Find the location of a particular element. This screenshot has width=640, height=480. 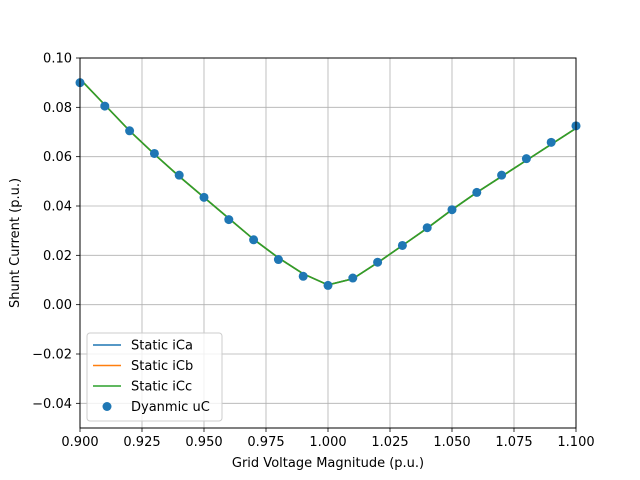

legend-box is located at coordinates (154, 377).